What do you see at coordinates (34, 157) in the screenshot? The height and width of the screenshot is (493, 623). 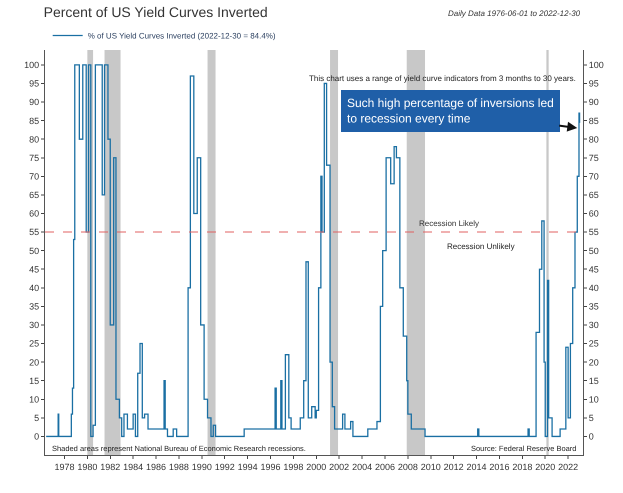 I see `y-tick-label: 75` at bounding box center [34, 157].